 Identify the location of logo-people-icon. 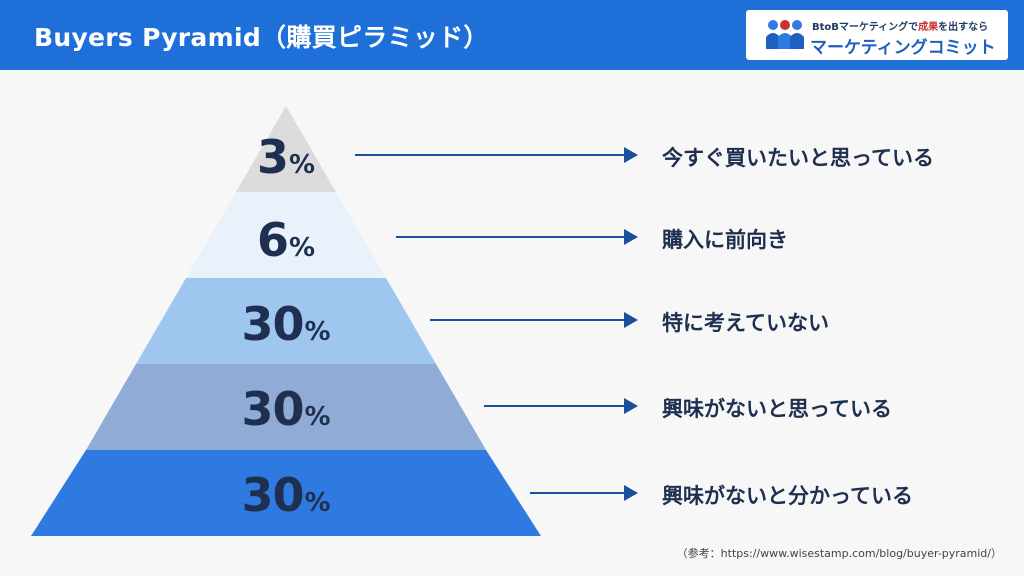
(785, 34).